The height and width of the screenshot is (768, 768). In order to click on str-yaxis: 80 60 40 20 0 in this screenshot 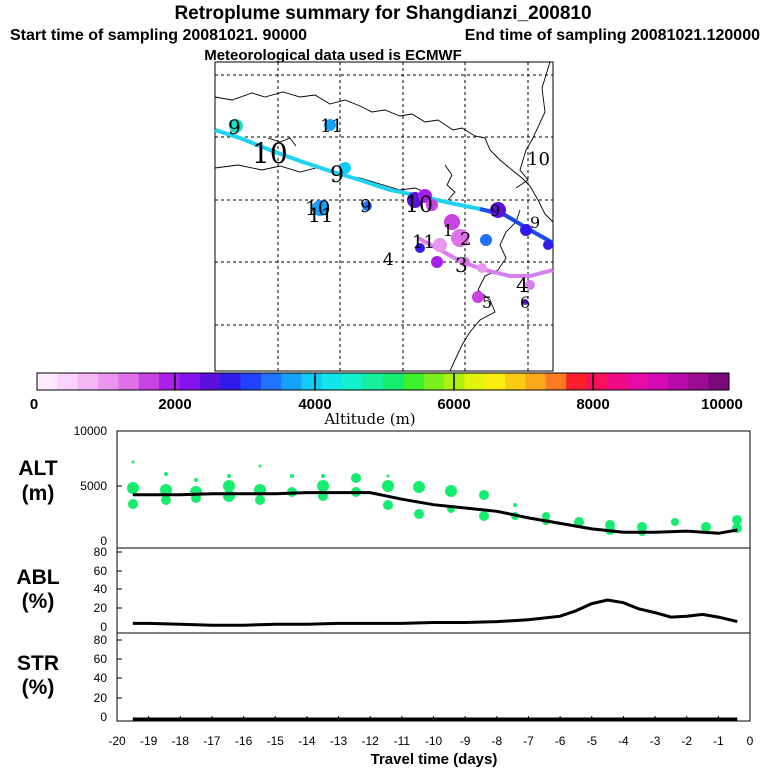, I will do `click(108, 678)`.